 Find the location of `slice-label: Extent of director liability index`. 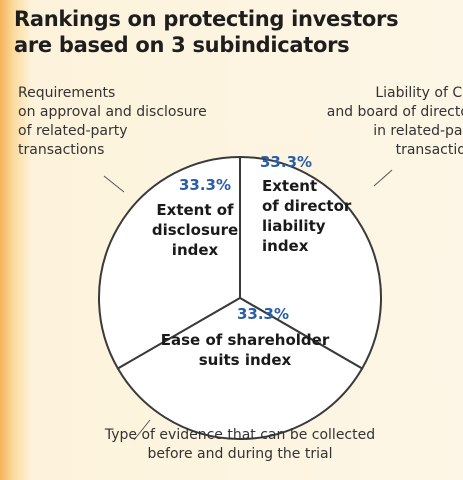

slice-label: Extent of director liability index is located at coordinates (307, 216).